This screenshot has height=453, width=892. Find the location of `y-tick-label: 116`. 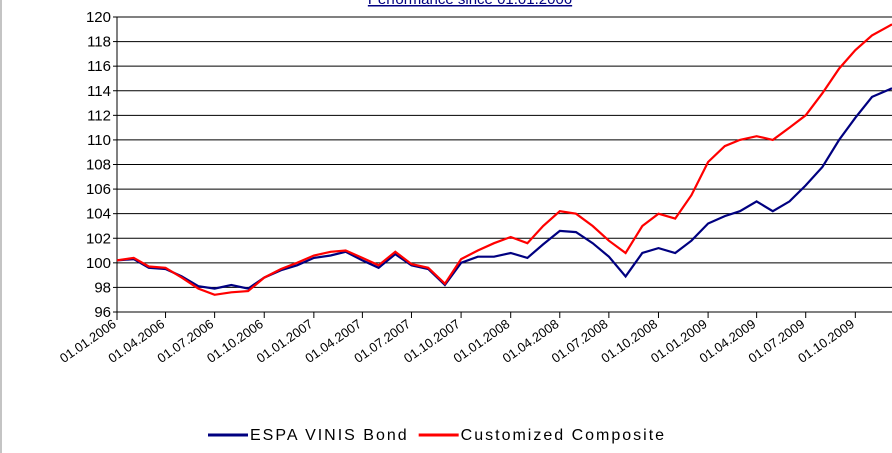

y-tick-label: 116 is located at coordinates (99, 66).